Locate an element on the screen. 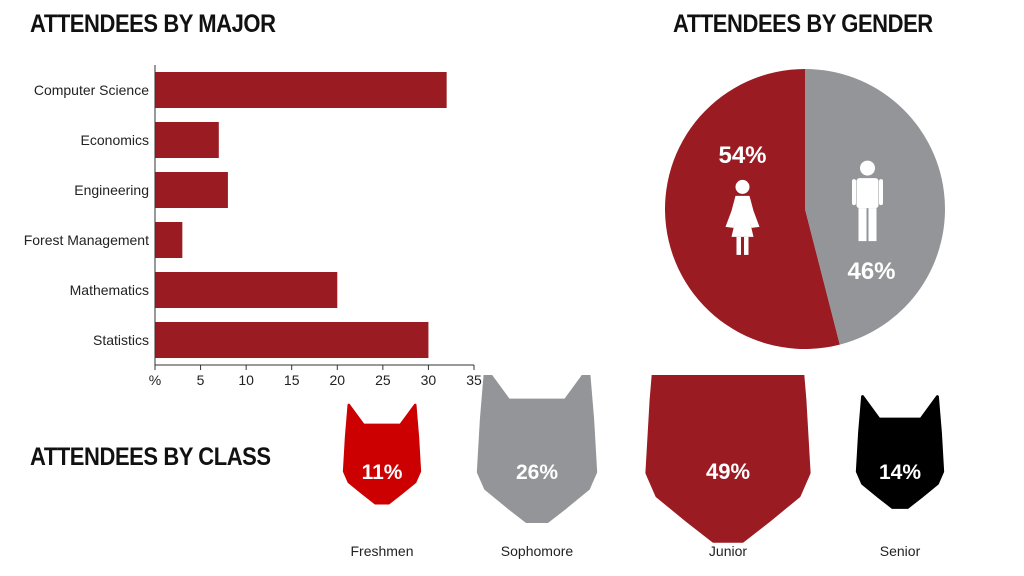  major-x-tick-label: % is located at coordinates (155, 378).